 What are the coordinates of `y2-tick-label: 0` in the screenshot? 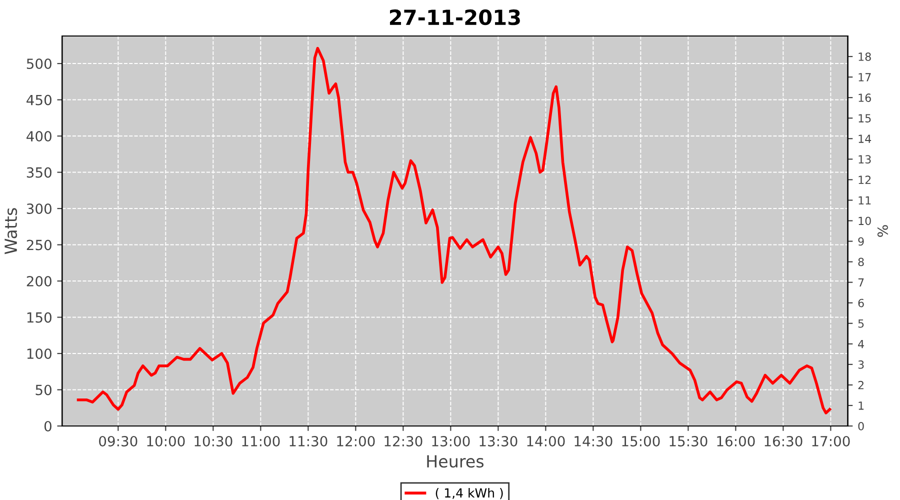 It's located at (861, 426).